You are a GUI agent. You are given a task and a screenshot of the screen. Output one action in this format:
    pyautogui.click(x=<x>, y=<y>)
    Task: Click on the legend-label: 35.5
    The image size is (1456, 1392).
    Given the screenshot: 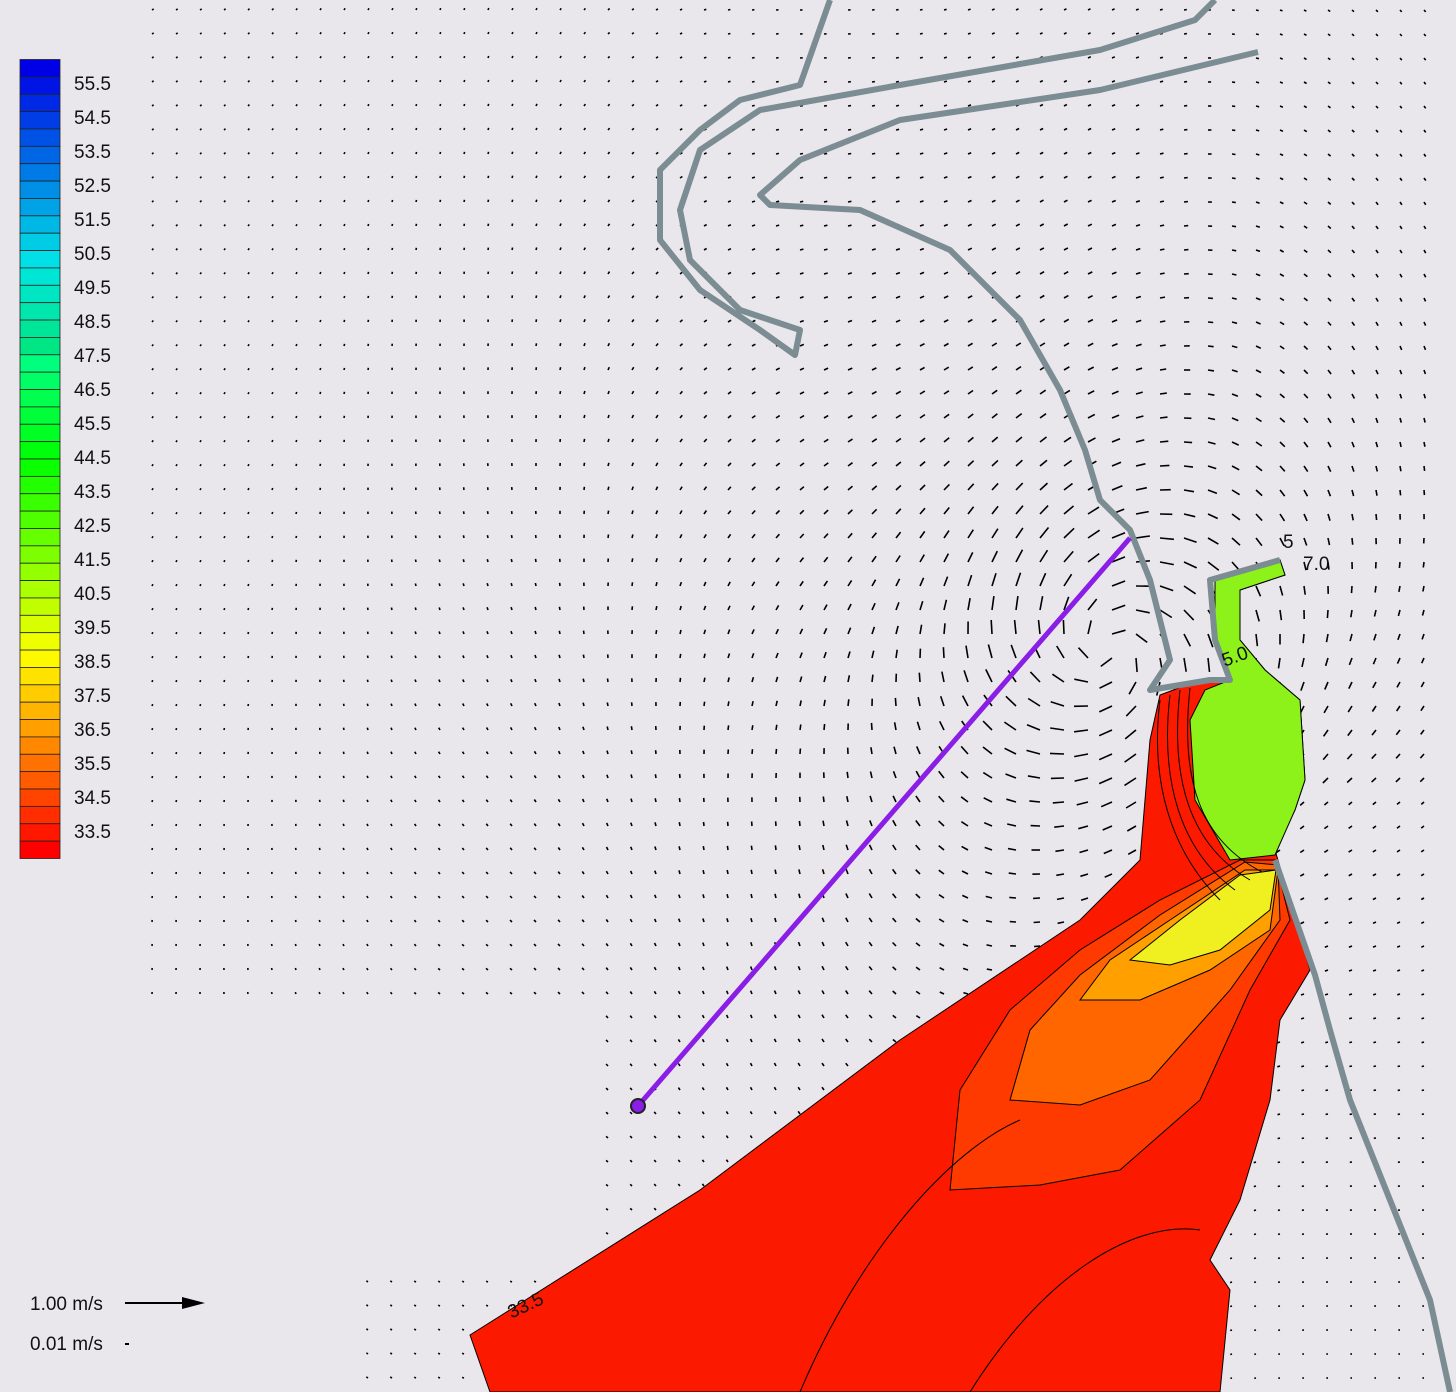 What is the action you would take?
    pyautogui.click(x=92, y=764)
    